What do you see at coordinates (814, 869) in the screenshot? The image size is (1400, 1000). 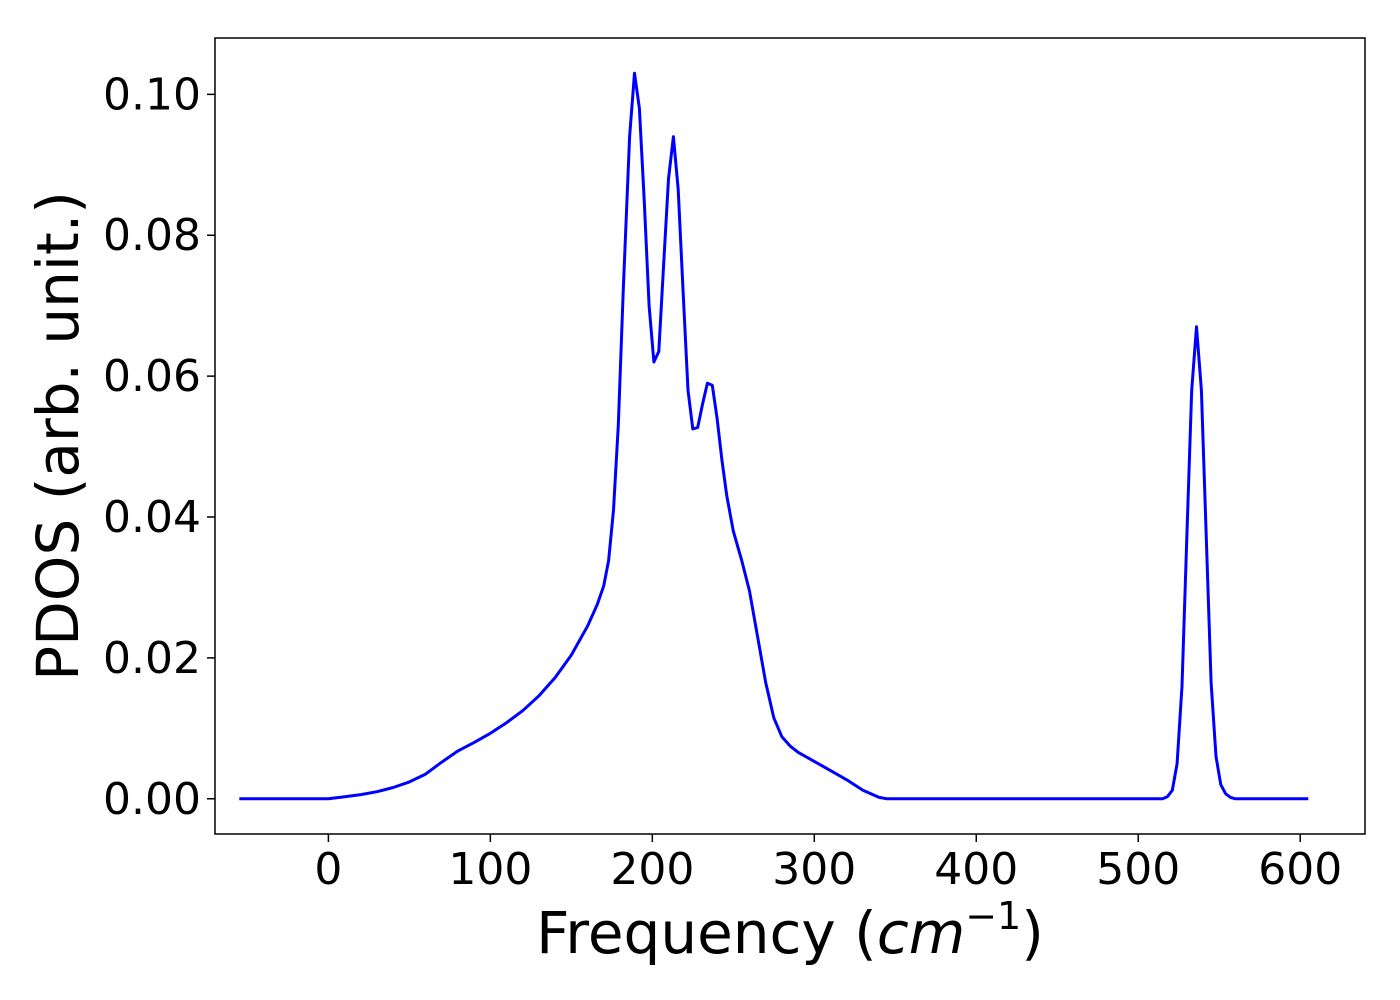 I see `x-tick-label: 300` at bounding box center [814, 869].